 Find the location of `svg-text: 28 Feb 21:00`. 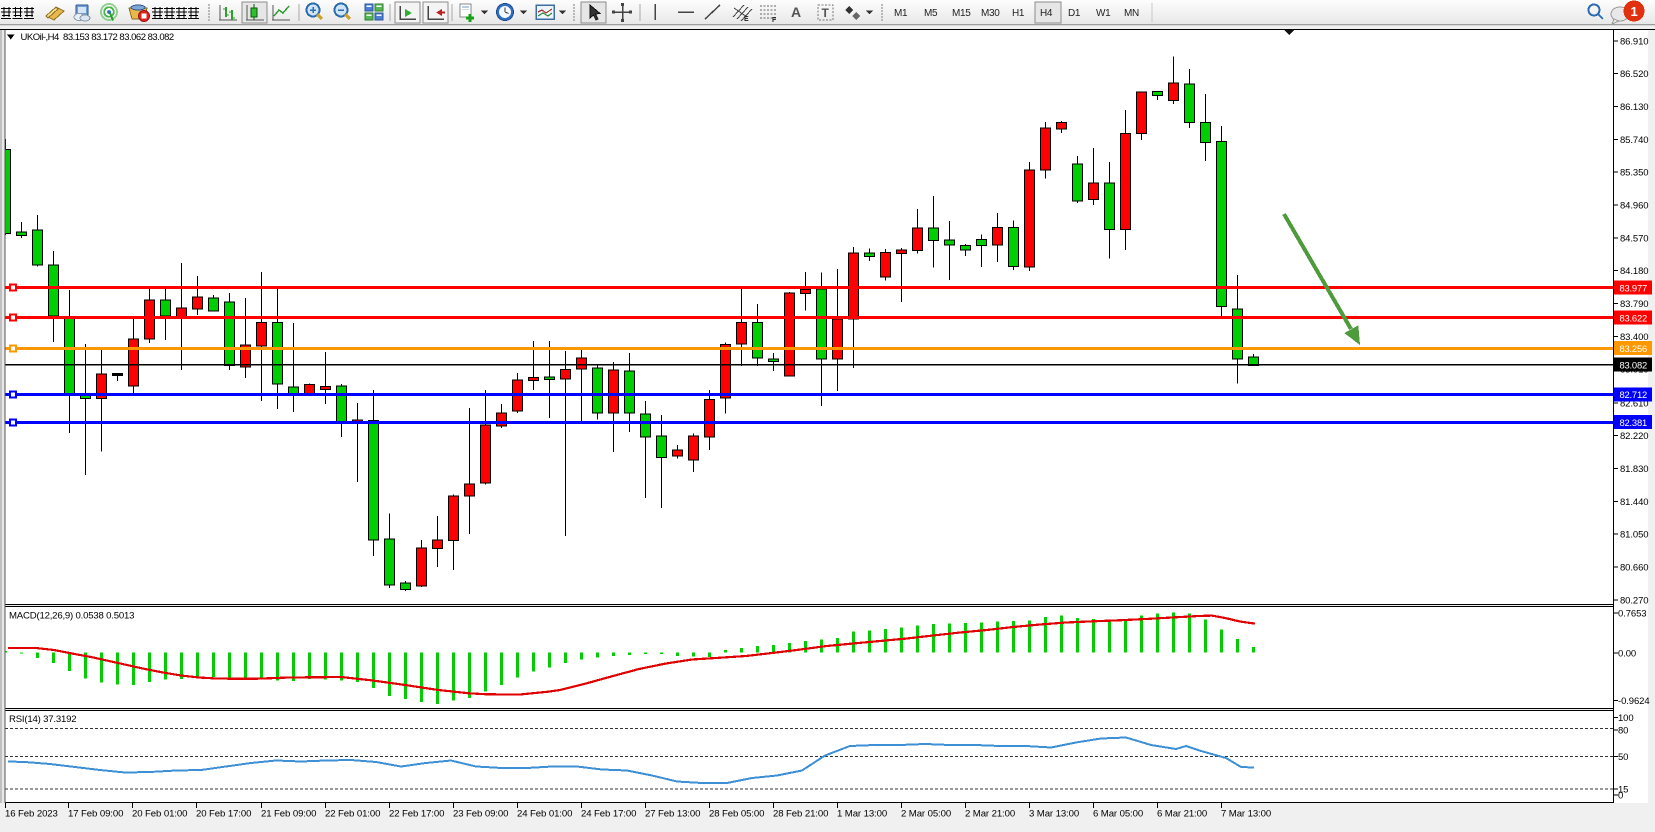

svg-text: 28 Feb 21:00 is located at coordinates (800, 814).